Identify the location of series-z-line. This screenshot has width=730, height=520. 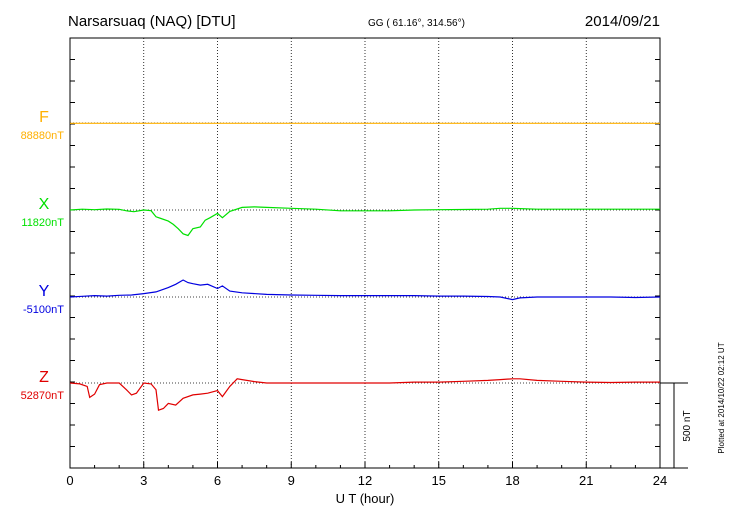
(364, 395).